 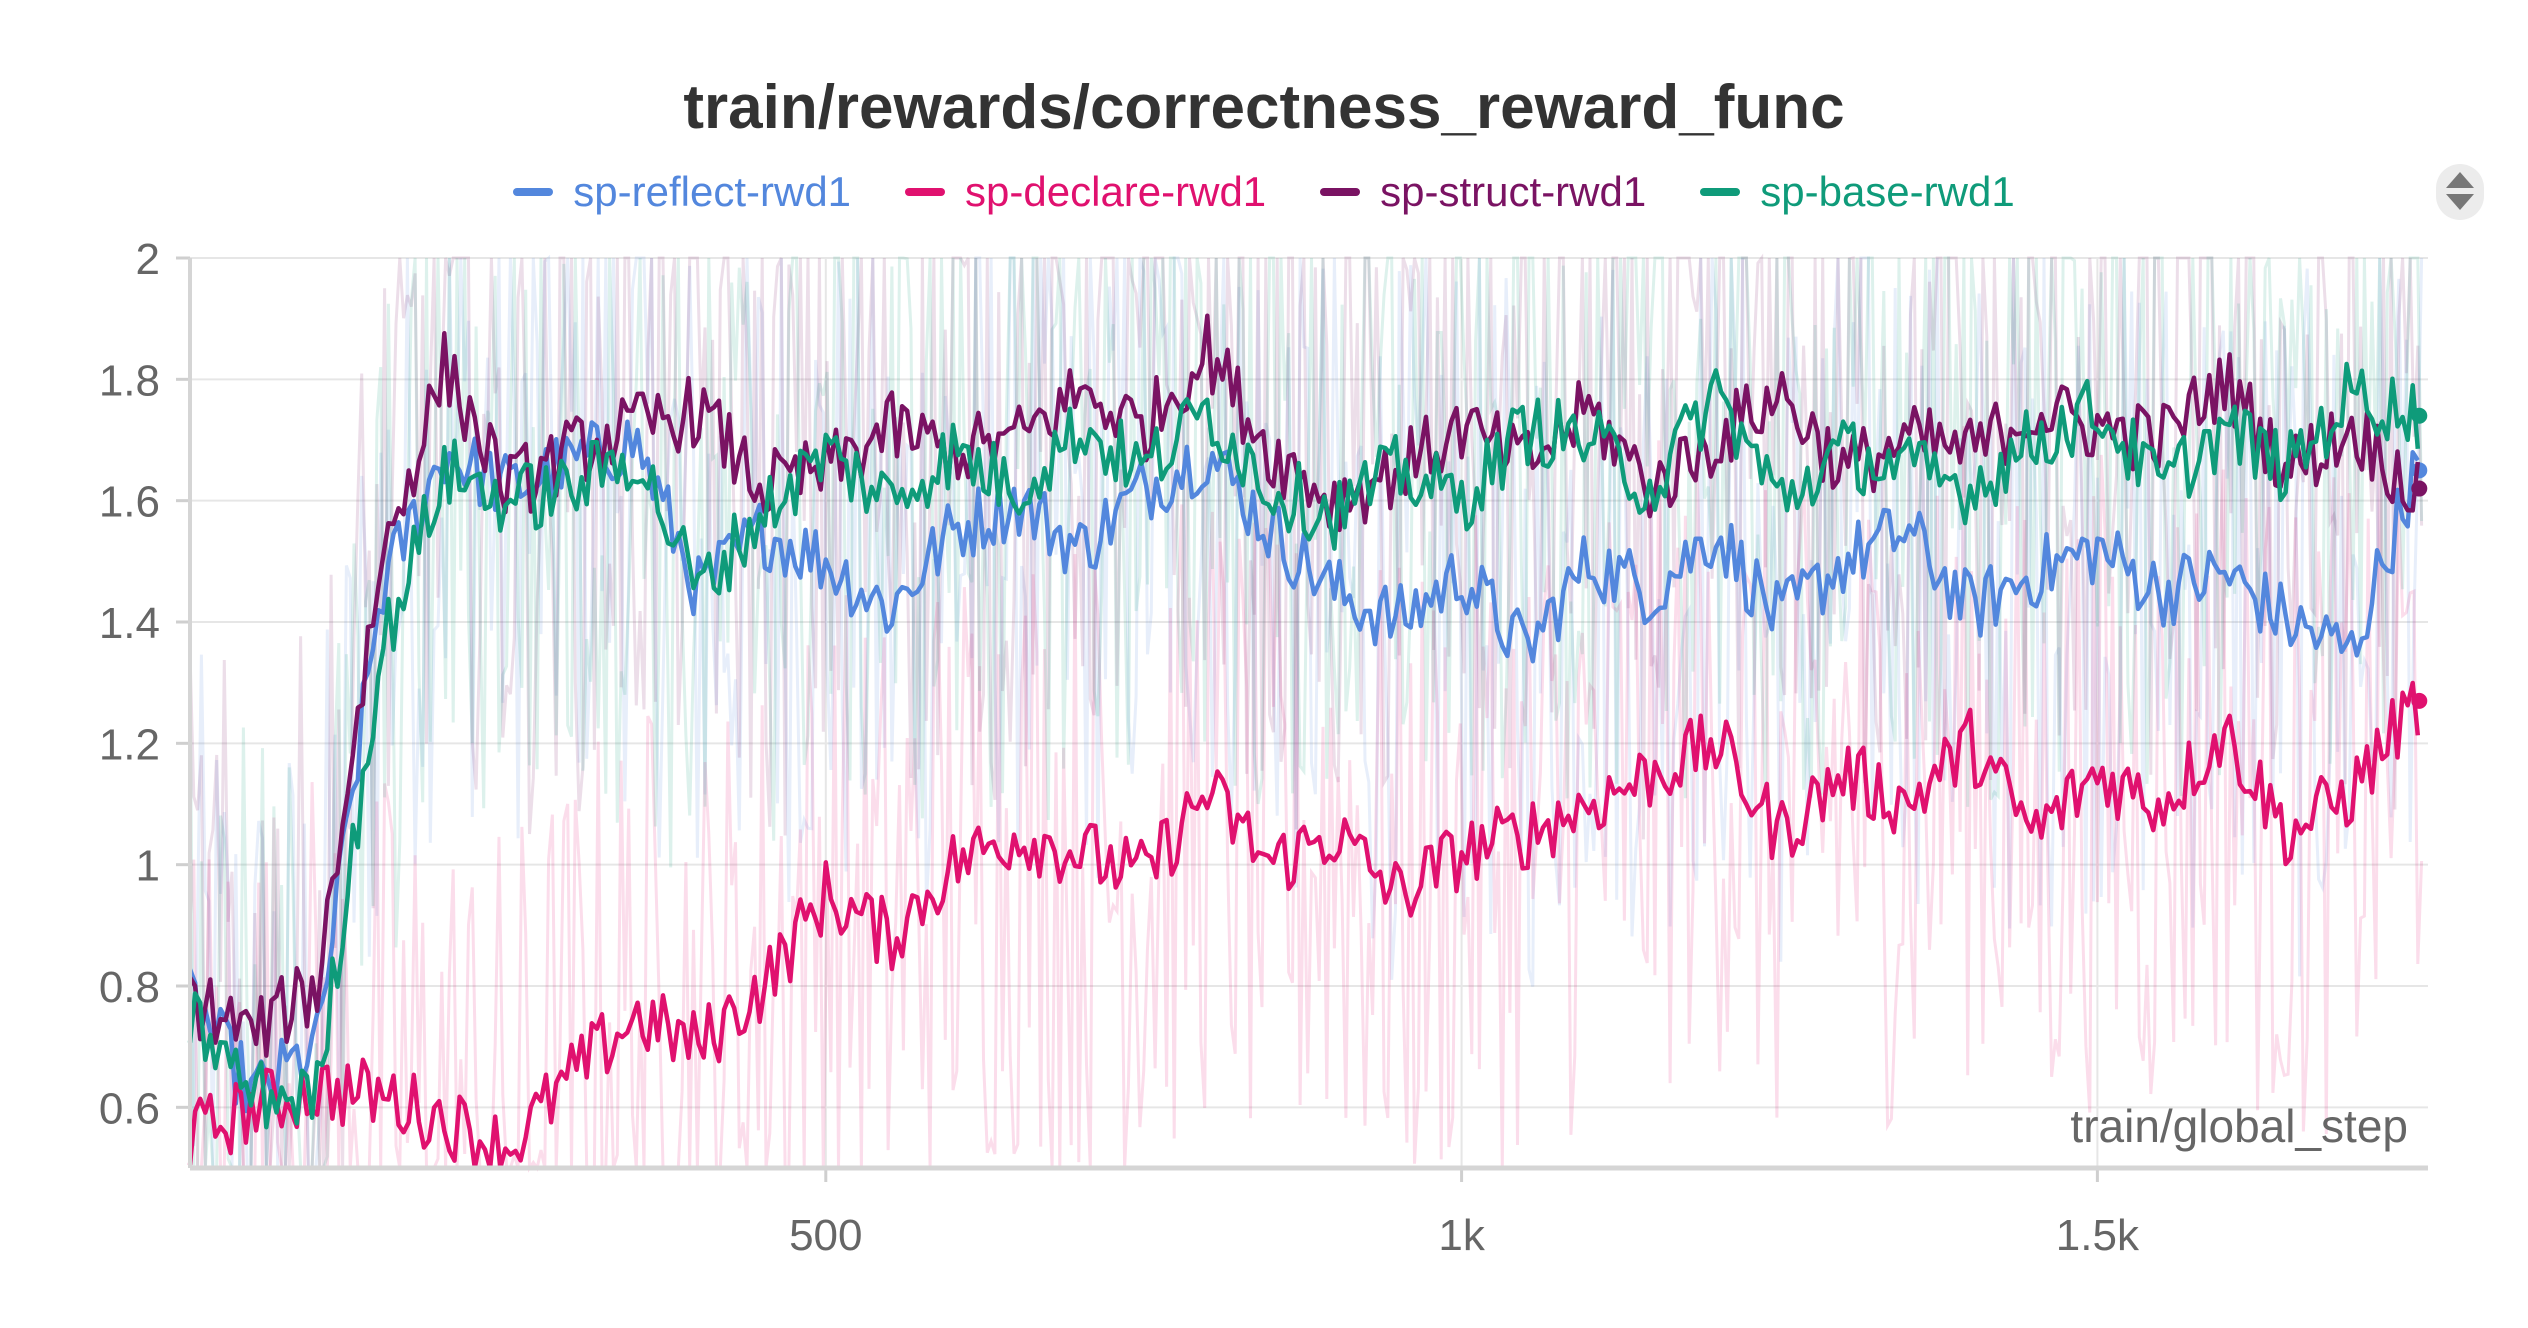 What do you see at coordinates (129, 380) in the screenshot?
I see `y-tick-label: 1.8` at bounding box center [129, 380].